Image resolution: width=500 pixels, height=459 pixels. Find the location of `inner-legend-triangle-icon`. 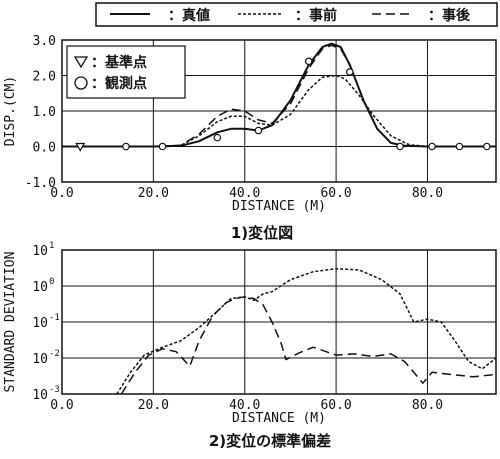

inner-legend-triangle-icon is located at coordinates (81, 62).